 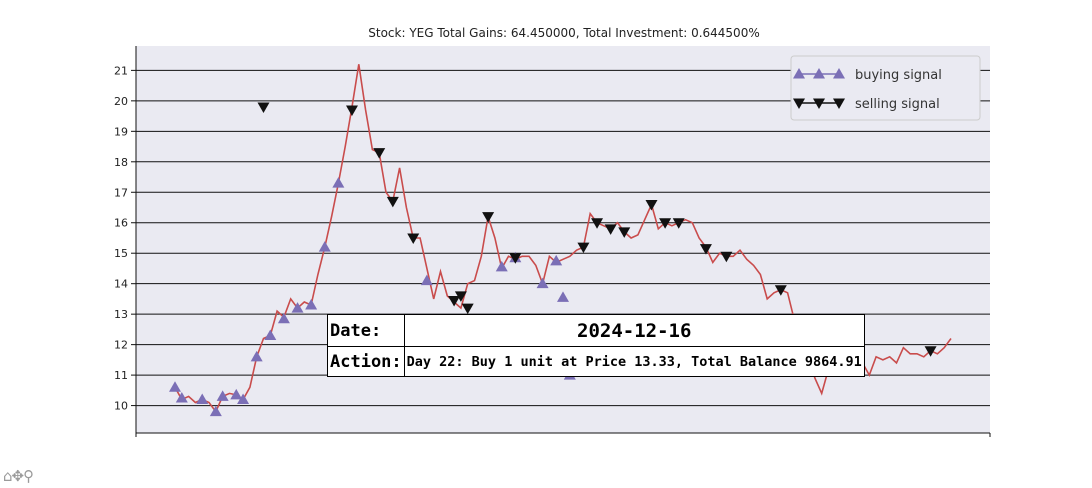 What do you see at coordinates (366, 330) in the screenshot?
I see `date-label: Date:` at bounding box center [366, 330].